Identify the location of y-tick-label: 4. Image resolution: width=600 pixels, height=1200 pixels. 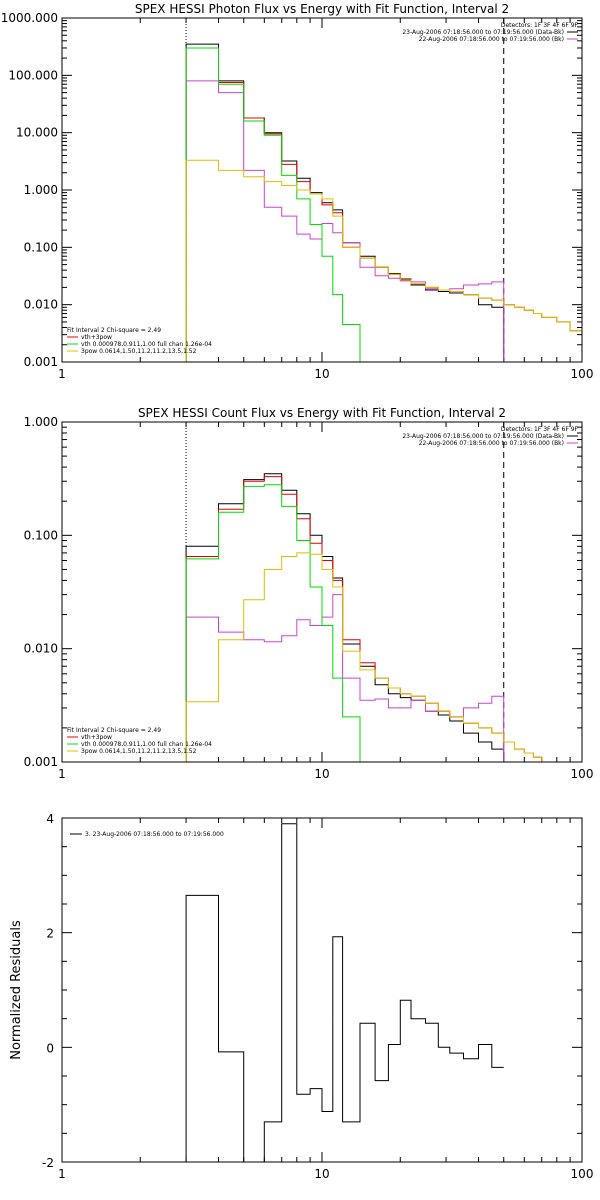
(50, 819).